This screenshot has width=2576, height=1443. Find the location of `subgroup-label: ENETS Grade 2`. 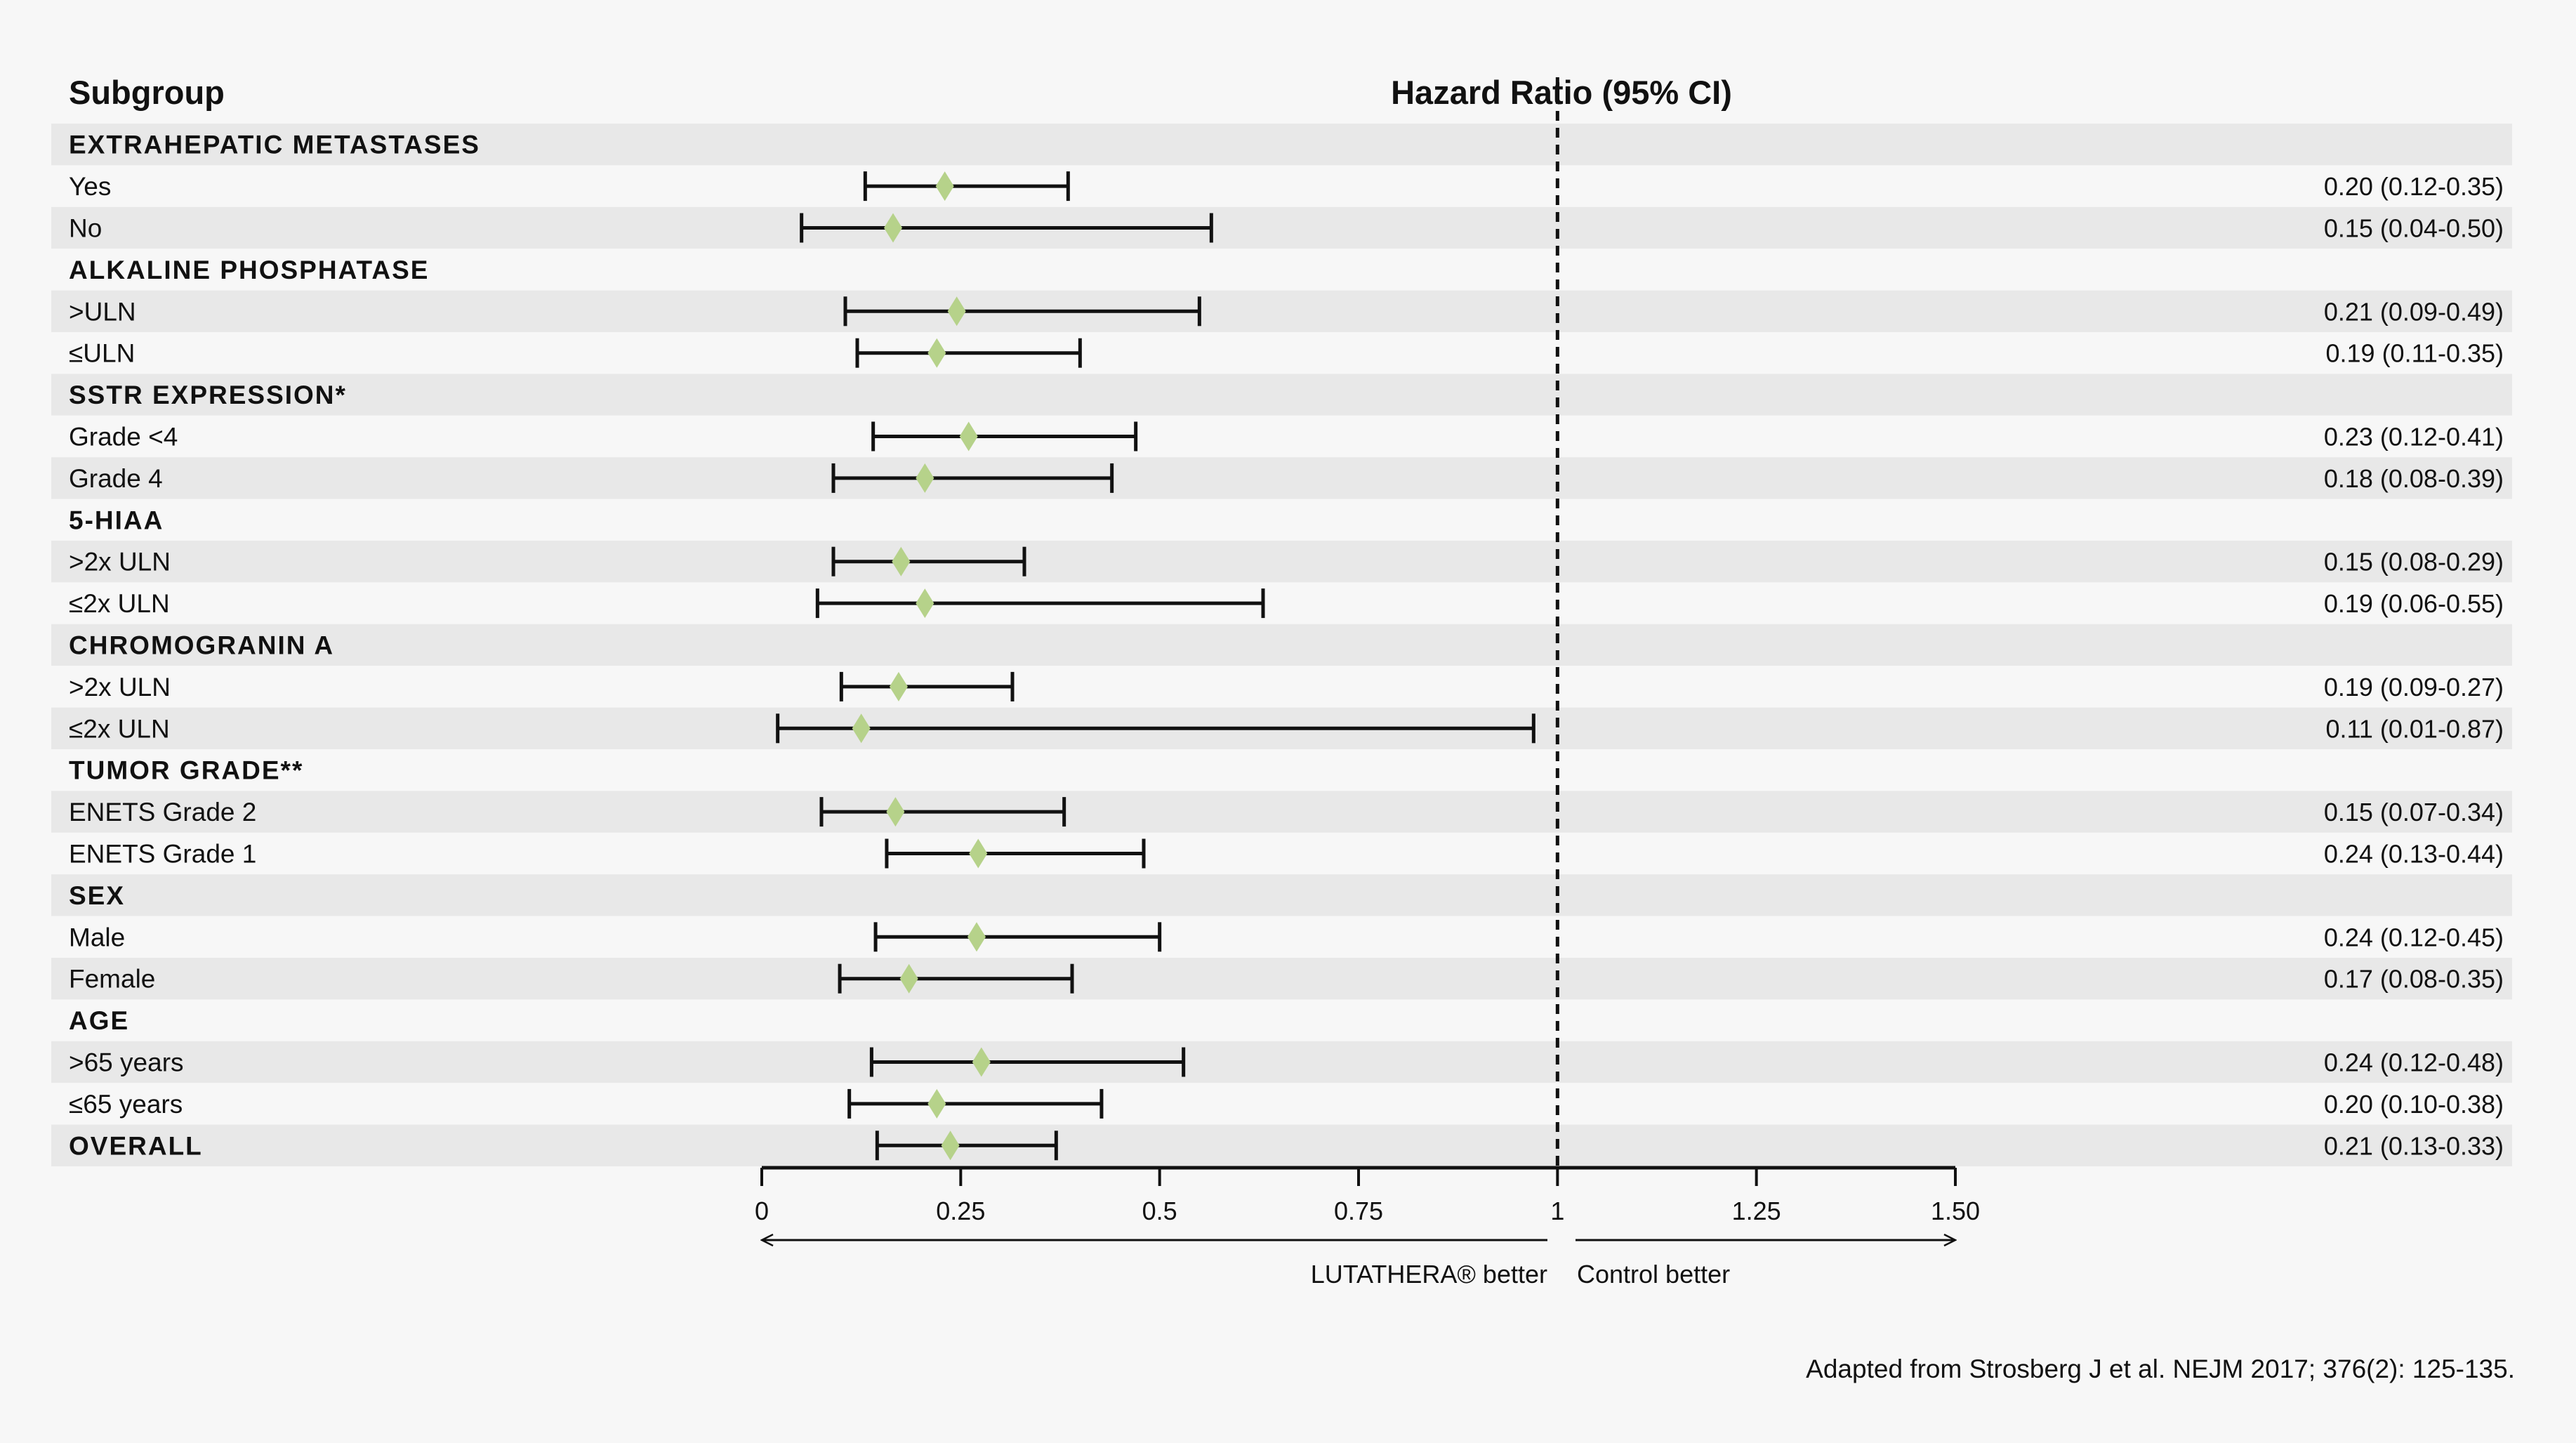

subgroup-label: ENETS Grade 2 is located at coordinates (162, 812).